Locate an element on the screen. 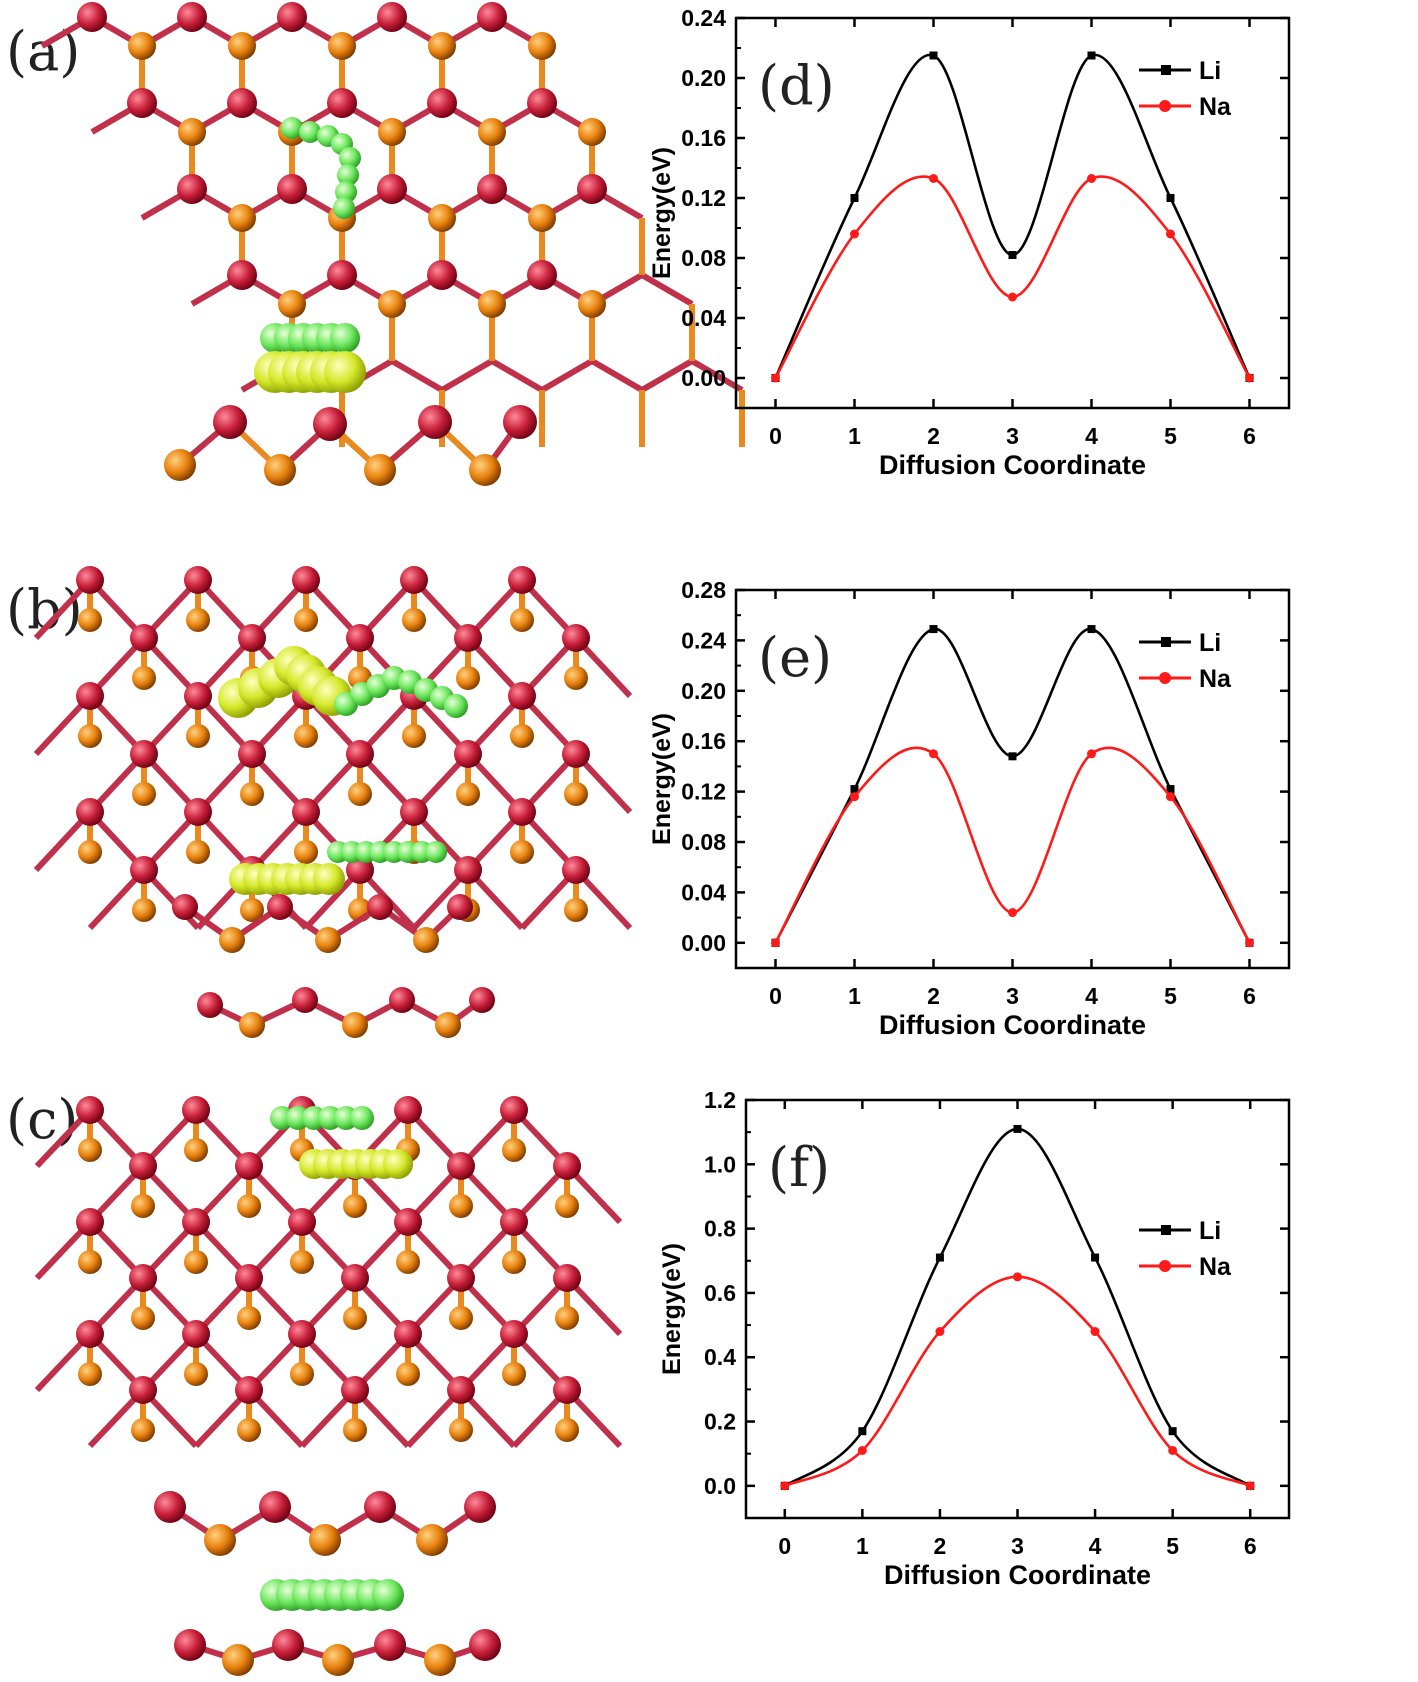 The height and width of the screenshot is (1682, 1418). na-path-atom is located at coordinates (329, 879).